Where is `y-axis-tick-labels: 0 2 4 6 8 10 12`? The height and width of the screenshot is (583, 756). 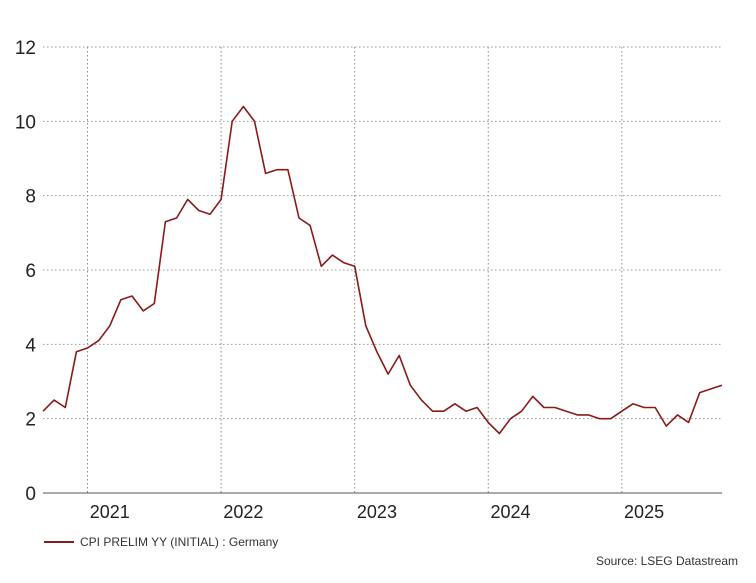 y-axis-tick-labels: 0 2 4 6 8 10 12 is located at coordinates (26, 271).